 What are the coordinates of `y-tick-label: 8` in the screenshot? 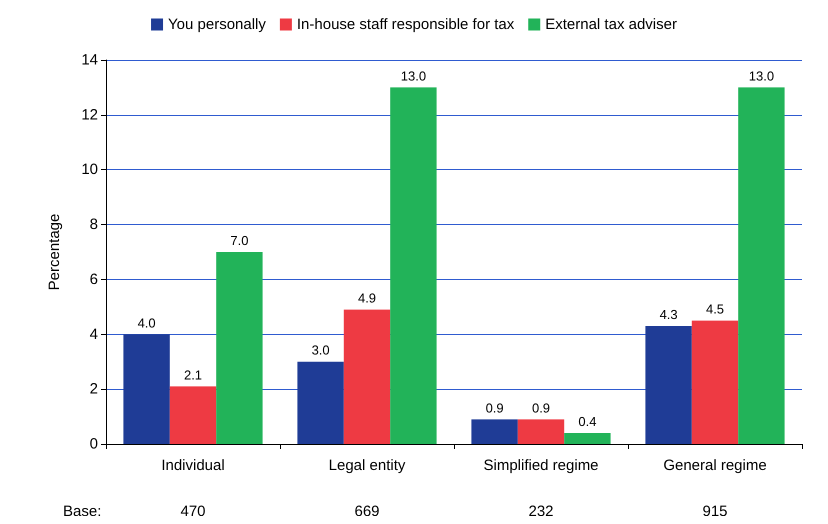 It's located at (94, 225).